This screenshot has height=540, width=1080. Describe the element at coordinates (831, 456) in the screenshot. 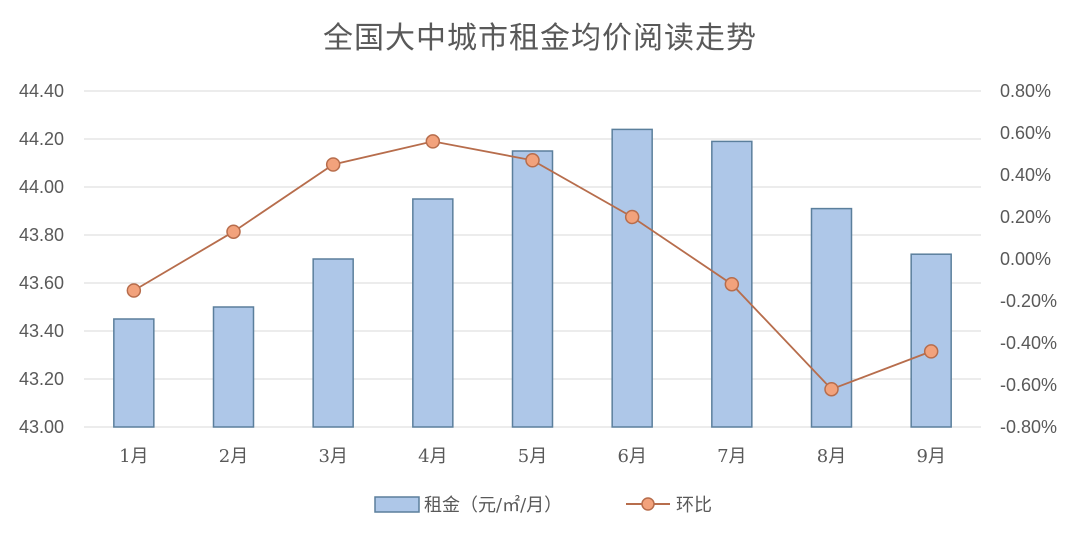

I see `x-axis-tick-label: 8月` at that location.